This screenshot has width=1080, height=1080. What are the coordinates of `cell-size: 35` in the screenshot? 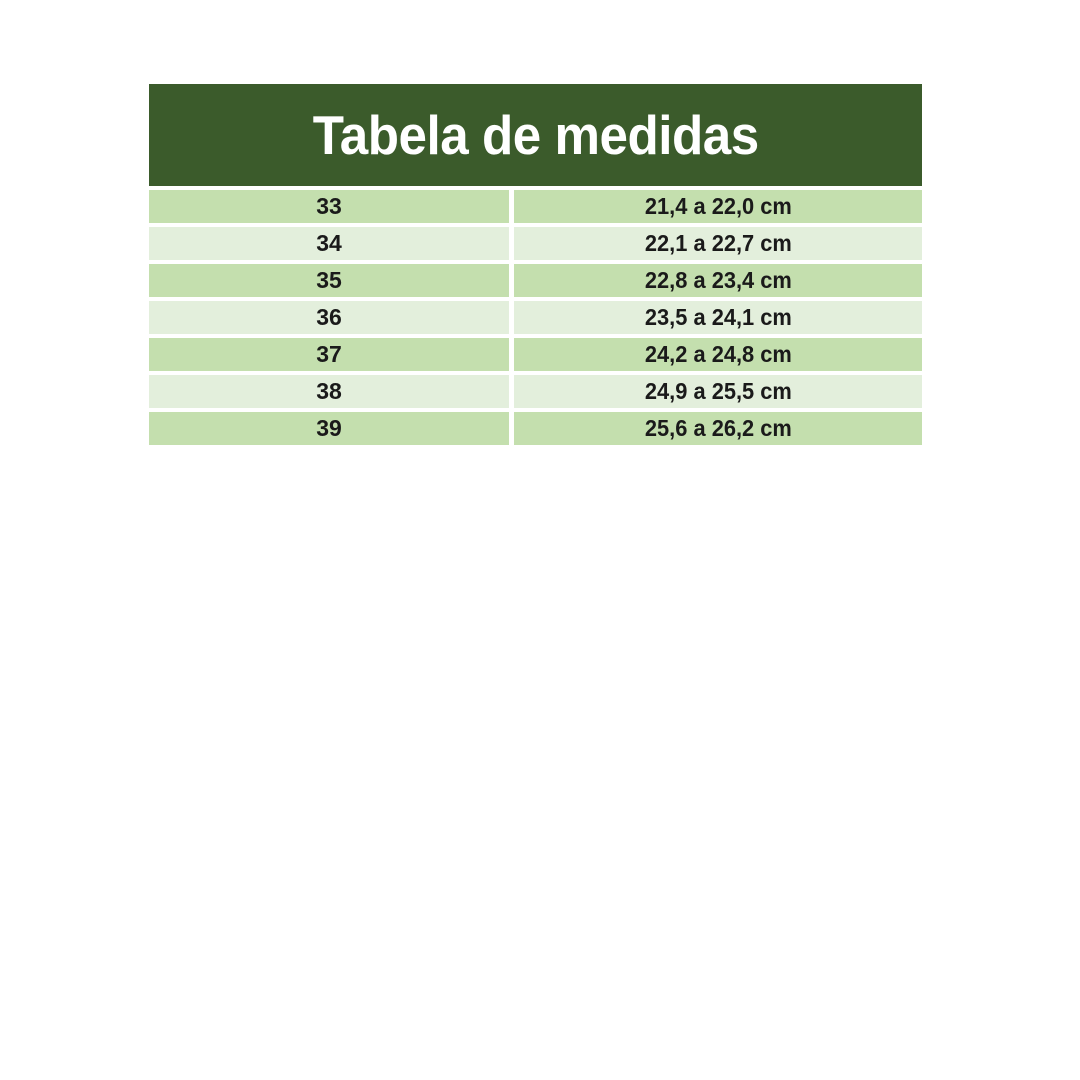 It's located at (329, 280).